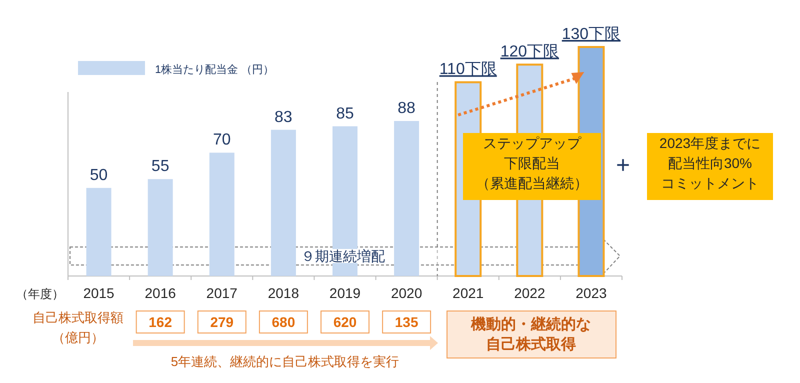 This screenshot has height=383, width=800. What do you see at coordinates (284, 322) in the screenshot?
I see `text: 680` at bounding box center [284, 322].